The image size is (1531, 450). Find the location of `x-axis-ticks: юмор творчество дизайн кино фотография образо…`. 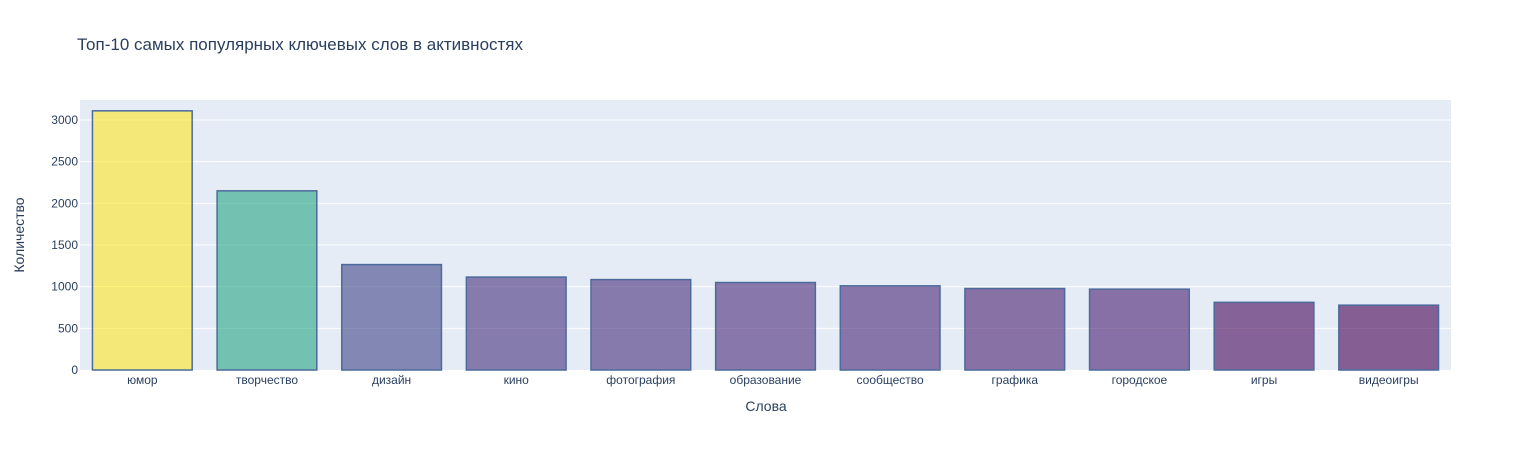

x-axis-ticks: юмор творчество дизайн кино фотография образо… is located at coordinates (773, 380).